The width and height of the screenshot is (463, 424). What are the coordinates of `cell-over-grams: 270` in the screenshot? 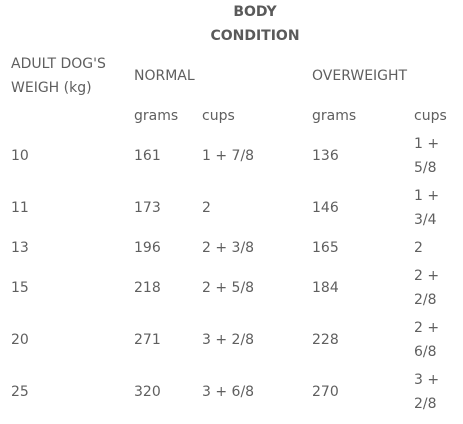 It's located at (325, 392).